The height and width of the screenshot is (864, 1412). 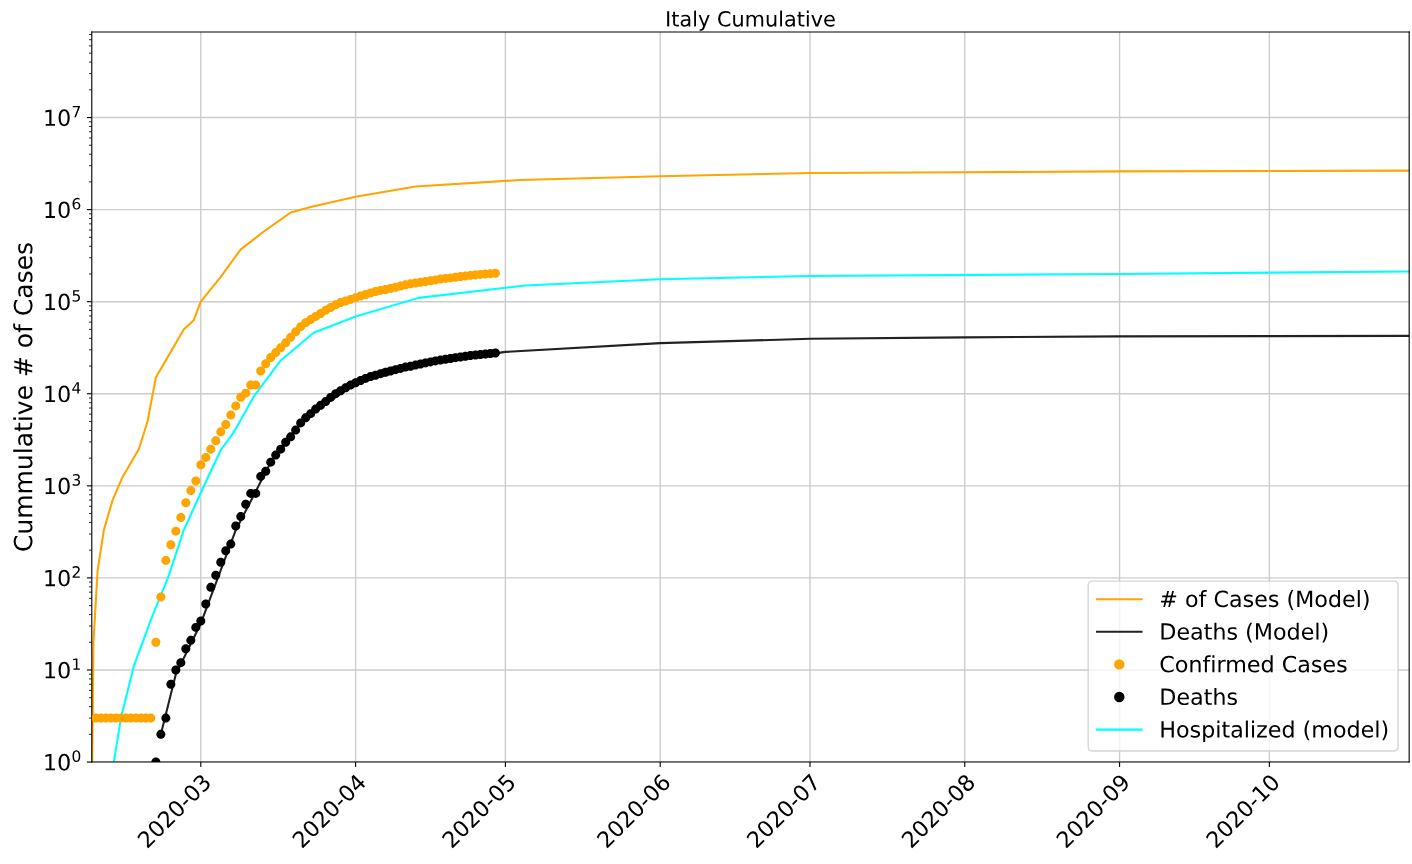 What do you see at coordinates (62, 300) in the screenshot?
I see `y-tick-label: 10$^{5}$` at bounding box center [62, 300].